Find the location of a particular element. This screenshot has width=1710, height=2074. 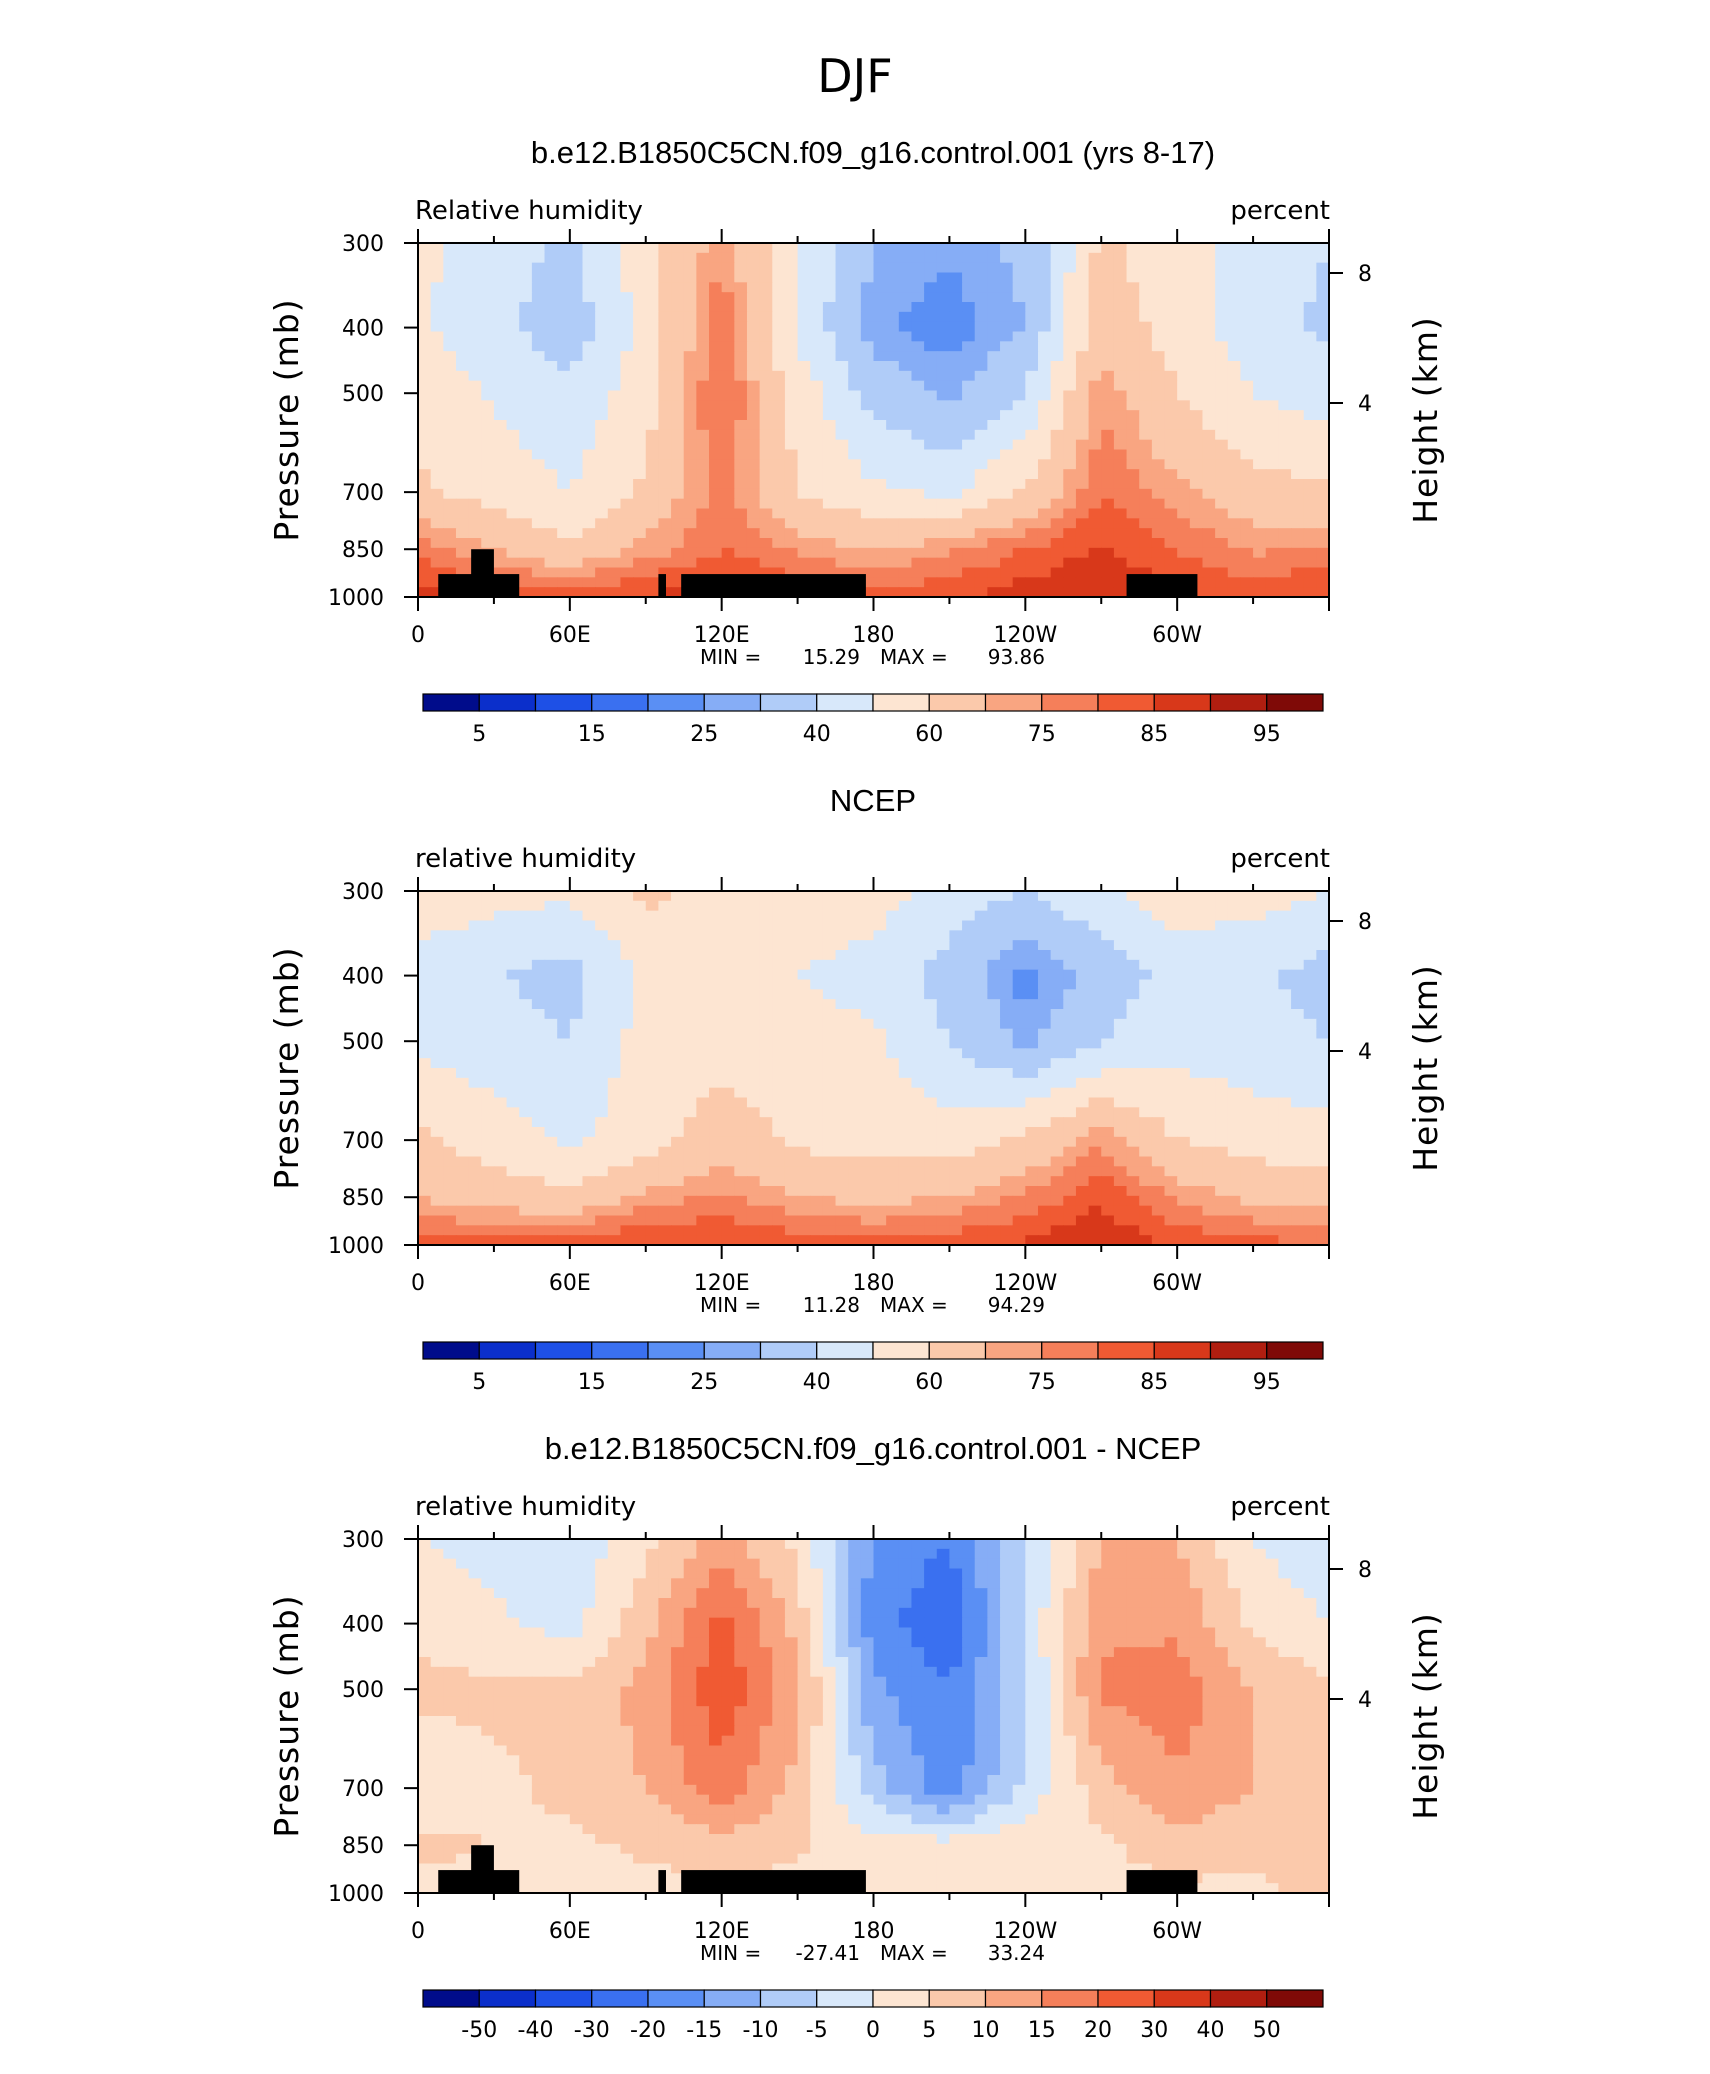

colorbar: 5 15 25 40 60 75 85 95 is located at coordinates (873, 720).